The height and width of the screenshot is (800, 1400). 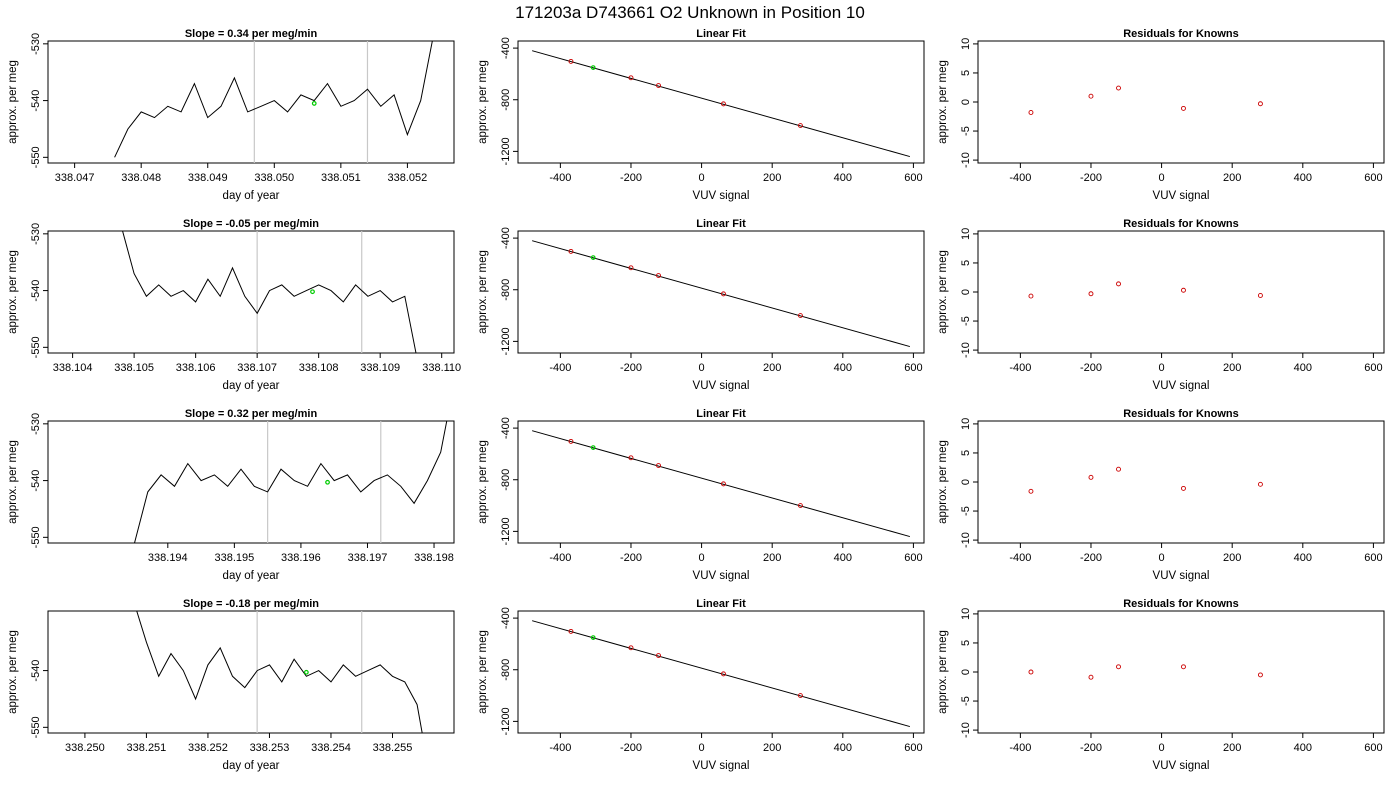 I want to click on x-tick-label: 338.250, so click(x=85, y=748).